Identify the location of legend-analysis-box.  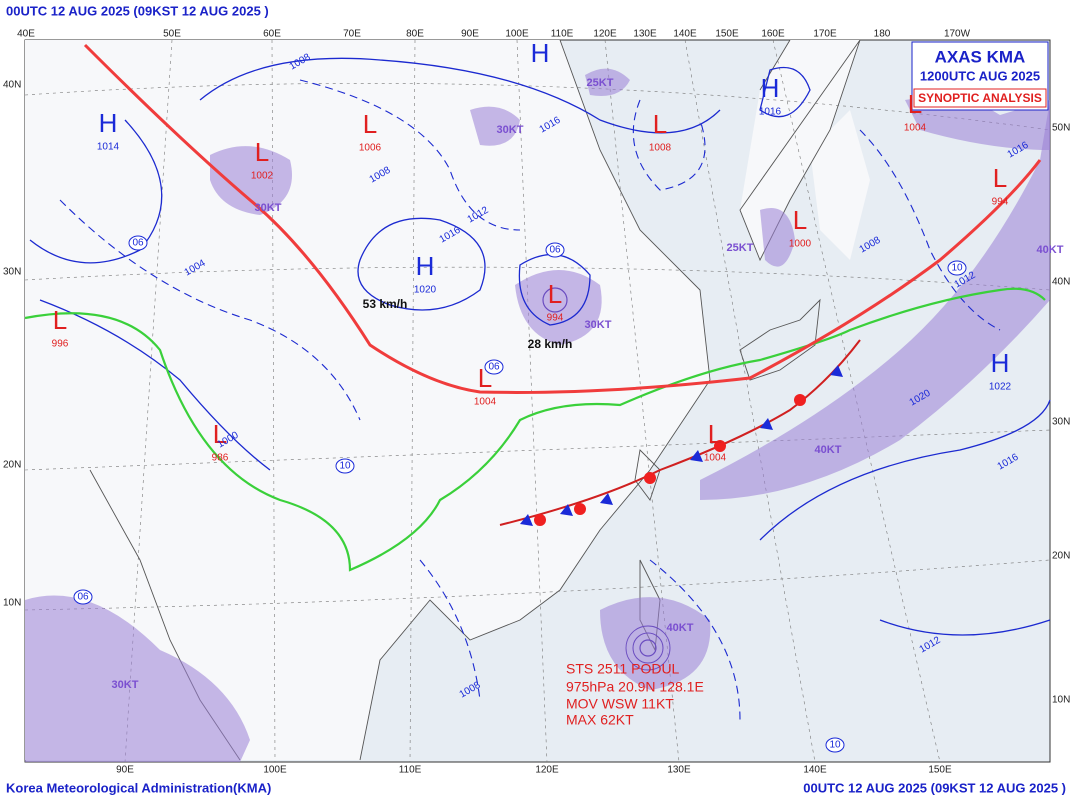
(980, 98).